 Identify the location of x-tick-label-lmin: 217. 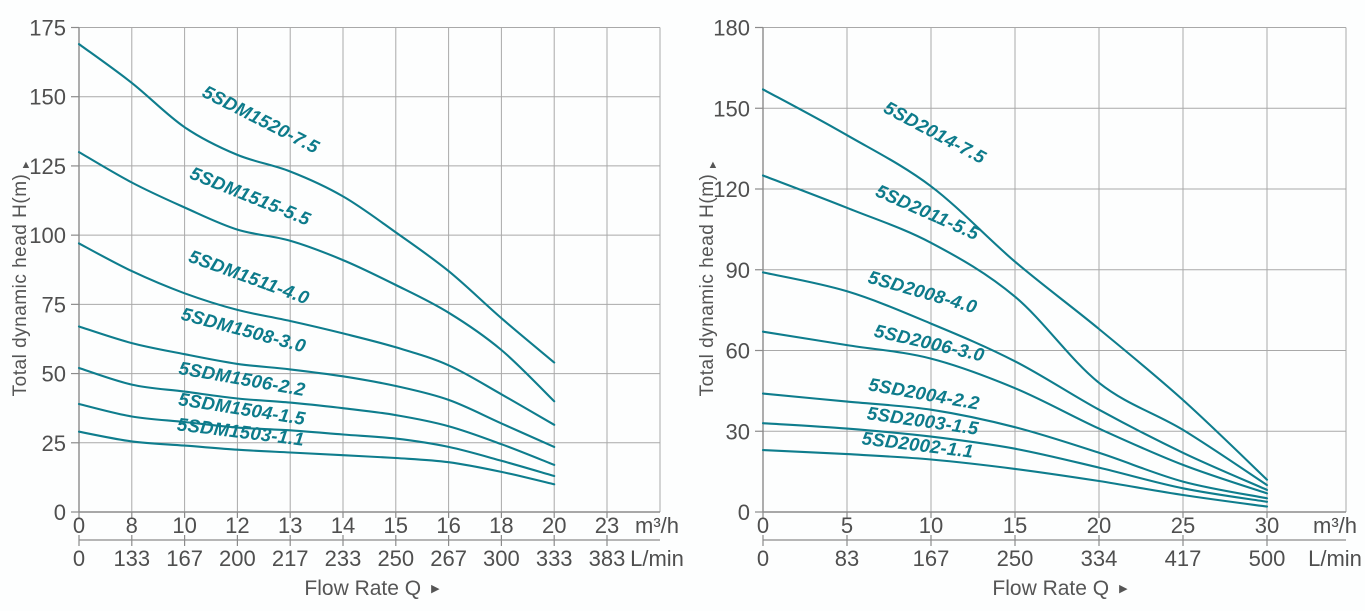
(290, 558).